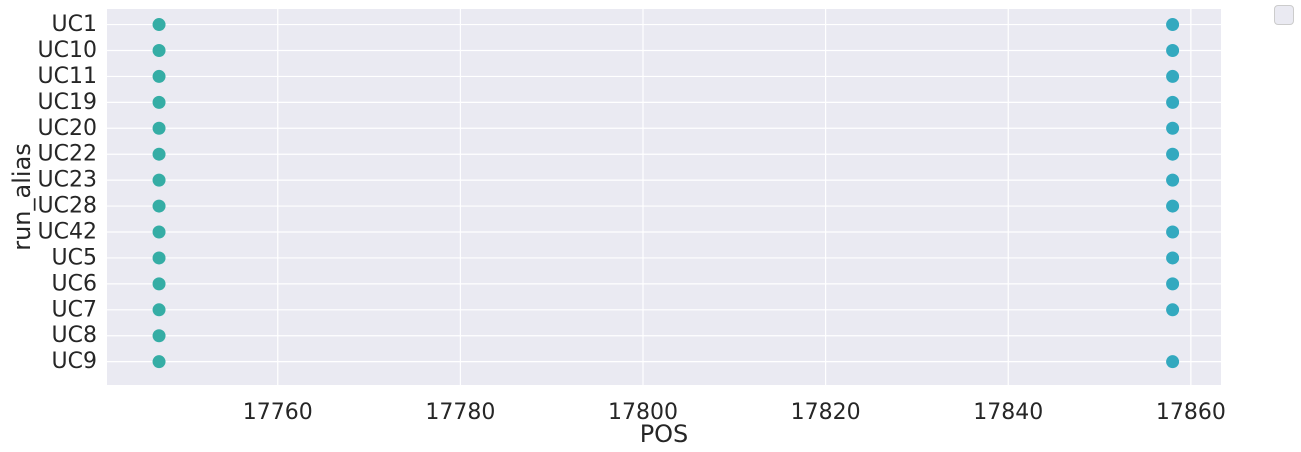 The height and width of the screenshot is (452, 1301). I want to click on y-tick-label: UC8, so click(74, 335).